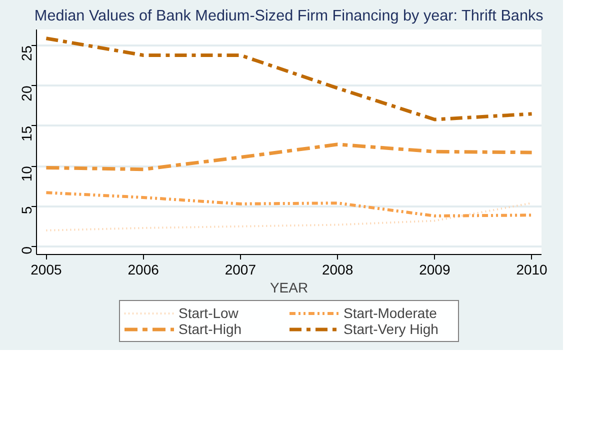 The image size is (602, 441). What do you see at coordinates (210, 329) in the screenshot?
I see `legend-label: Start-High` at bounding box center [210, 329].